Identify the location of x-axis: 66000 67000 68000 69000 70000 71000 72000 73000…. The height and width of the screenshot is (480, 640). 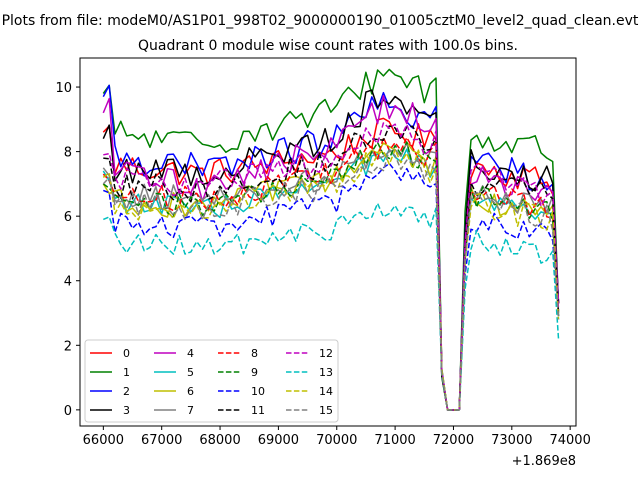
(337, 437).